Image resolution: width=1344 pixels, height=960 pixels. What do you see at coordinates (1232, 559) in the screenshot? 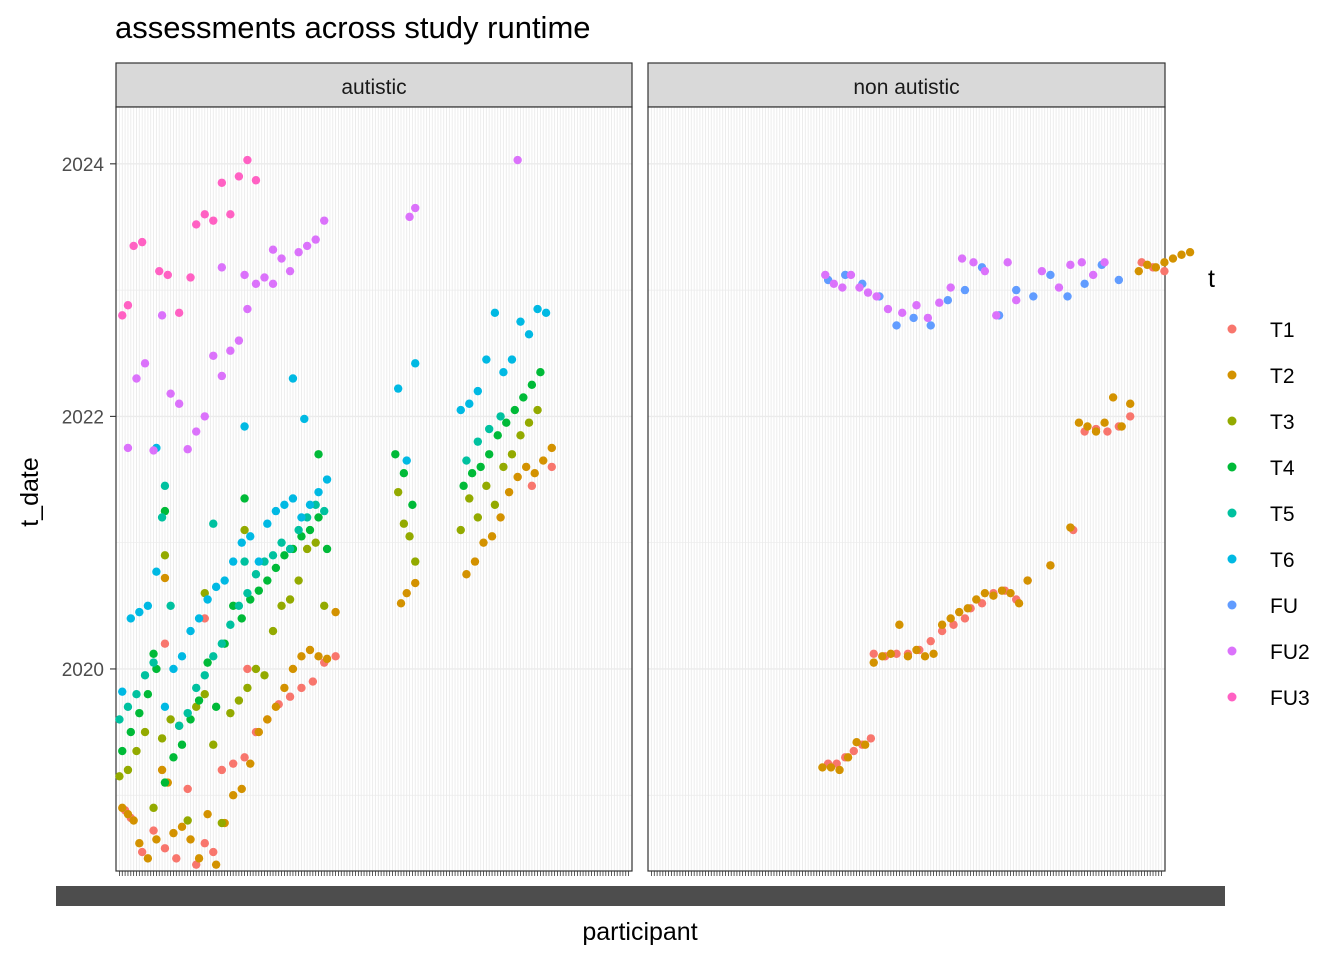
I see `legend-key-t6` at bounding box center [1232, 559].